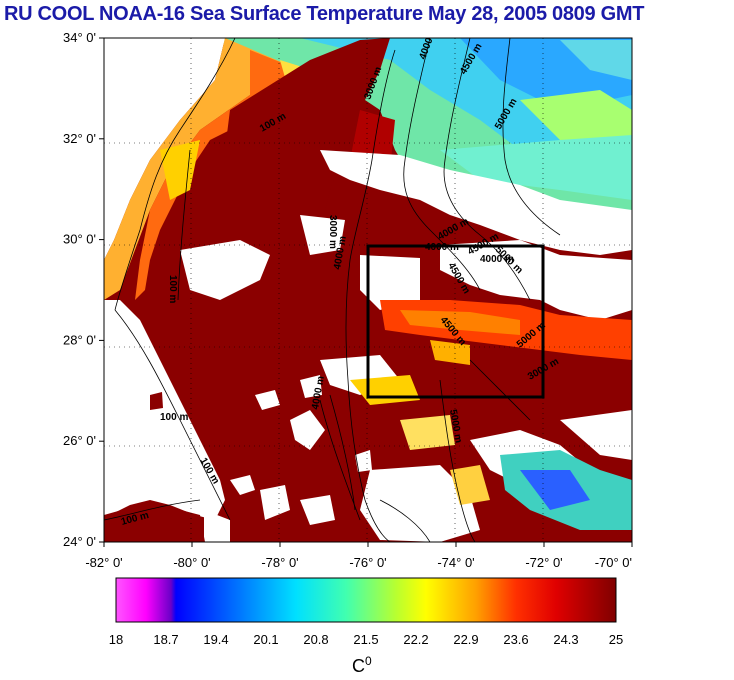  I want to click on depth-contour-label: 3000 m, so click(332, 232).